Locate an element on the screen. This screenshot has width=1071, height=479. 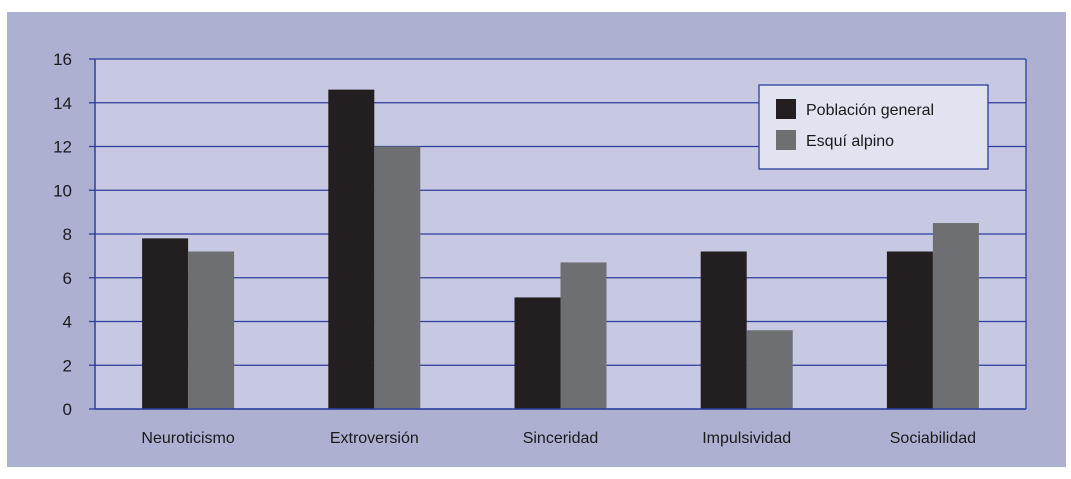
y-tick-label: 0 is located at coordinates (67, 409).